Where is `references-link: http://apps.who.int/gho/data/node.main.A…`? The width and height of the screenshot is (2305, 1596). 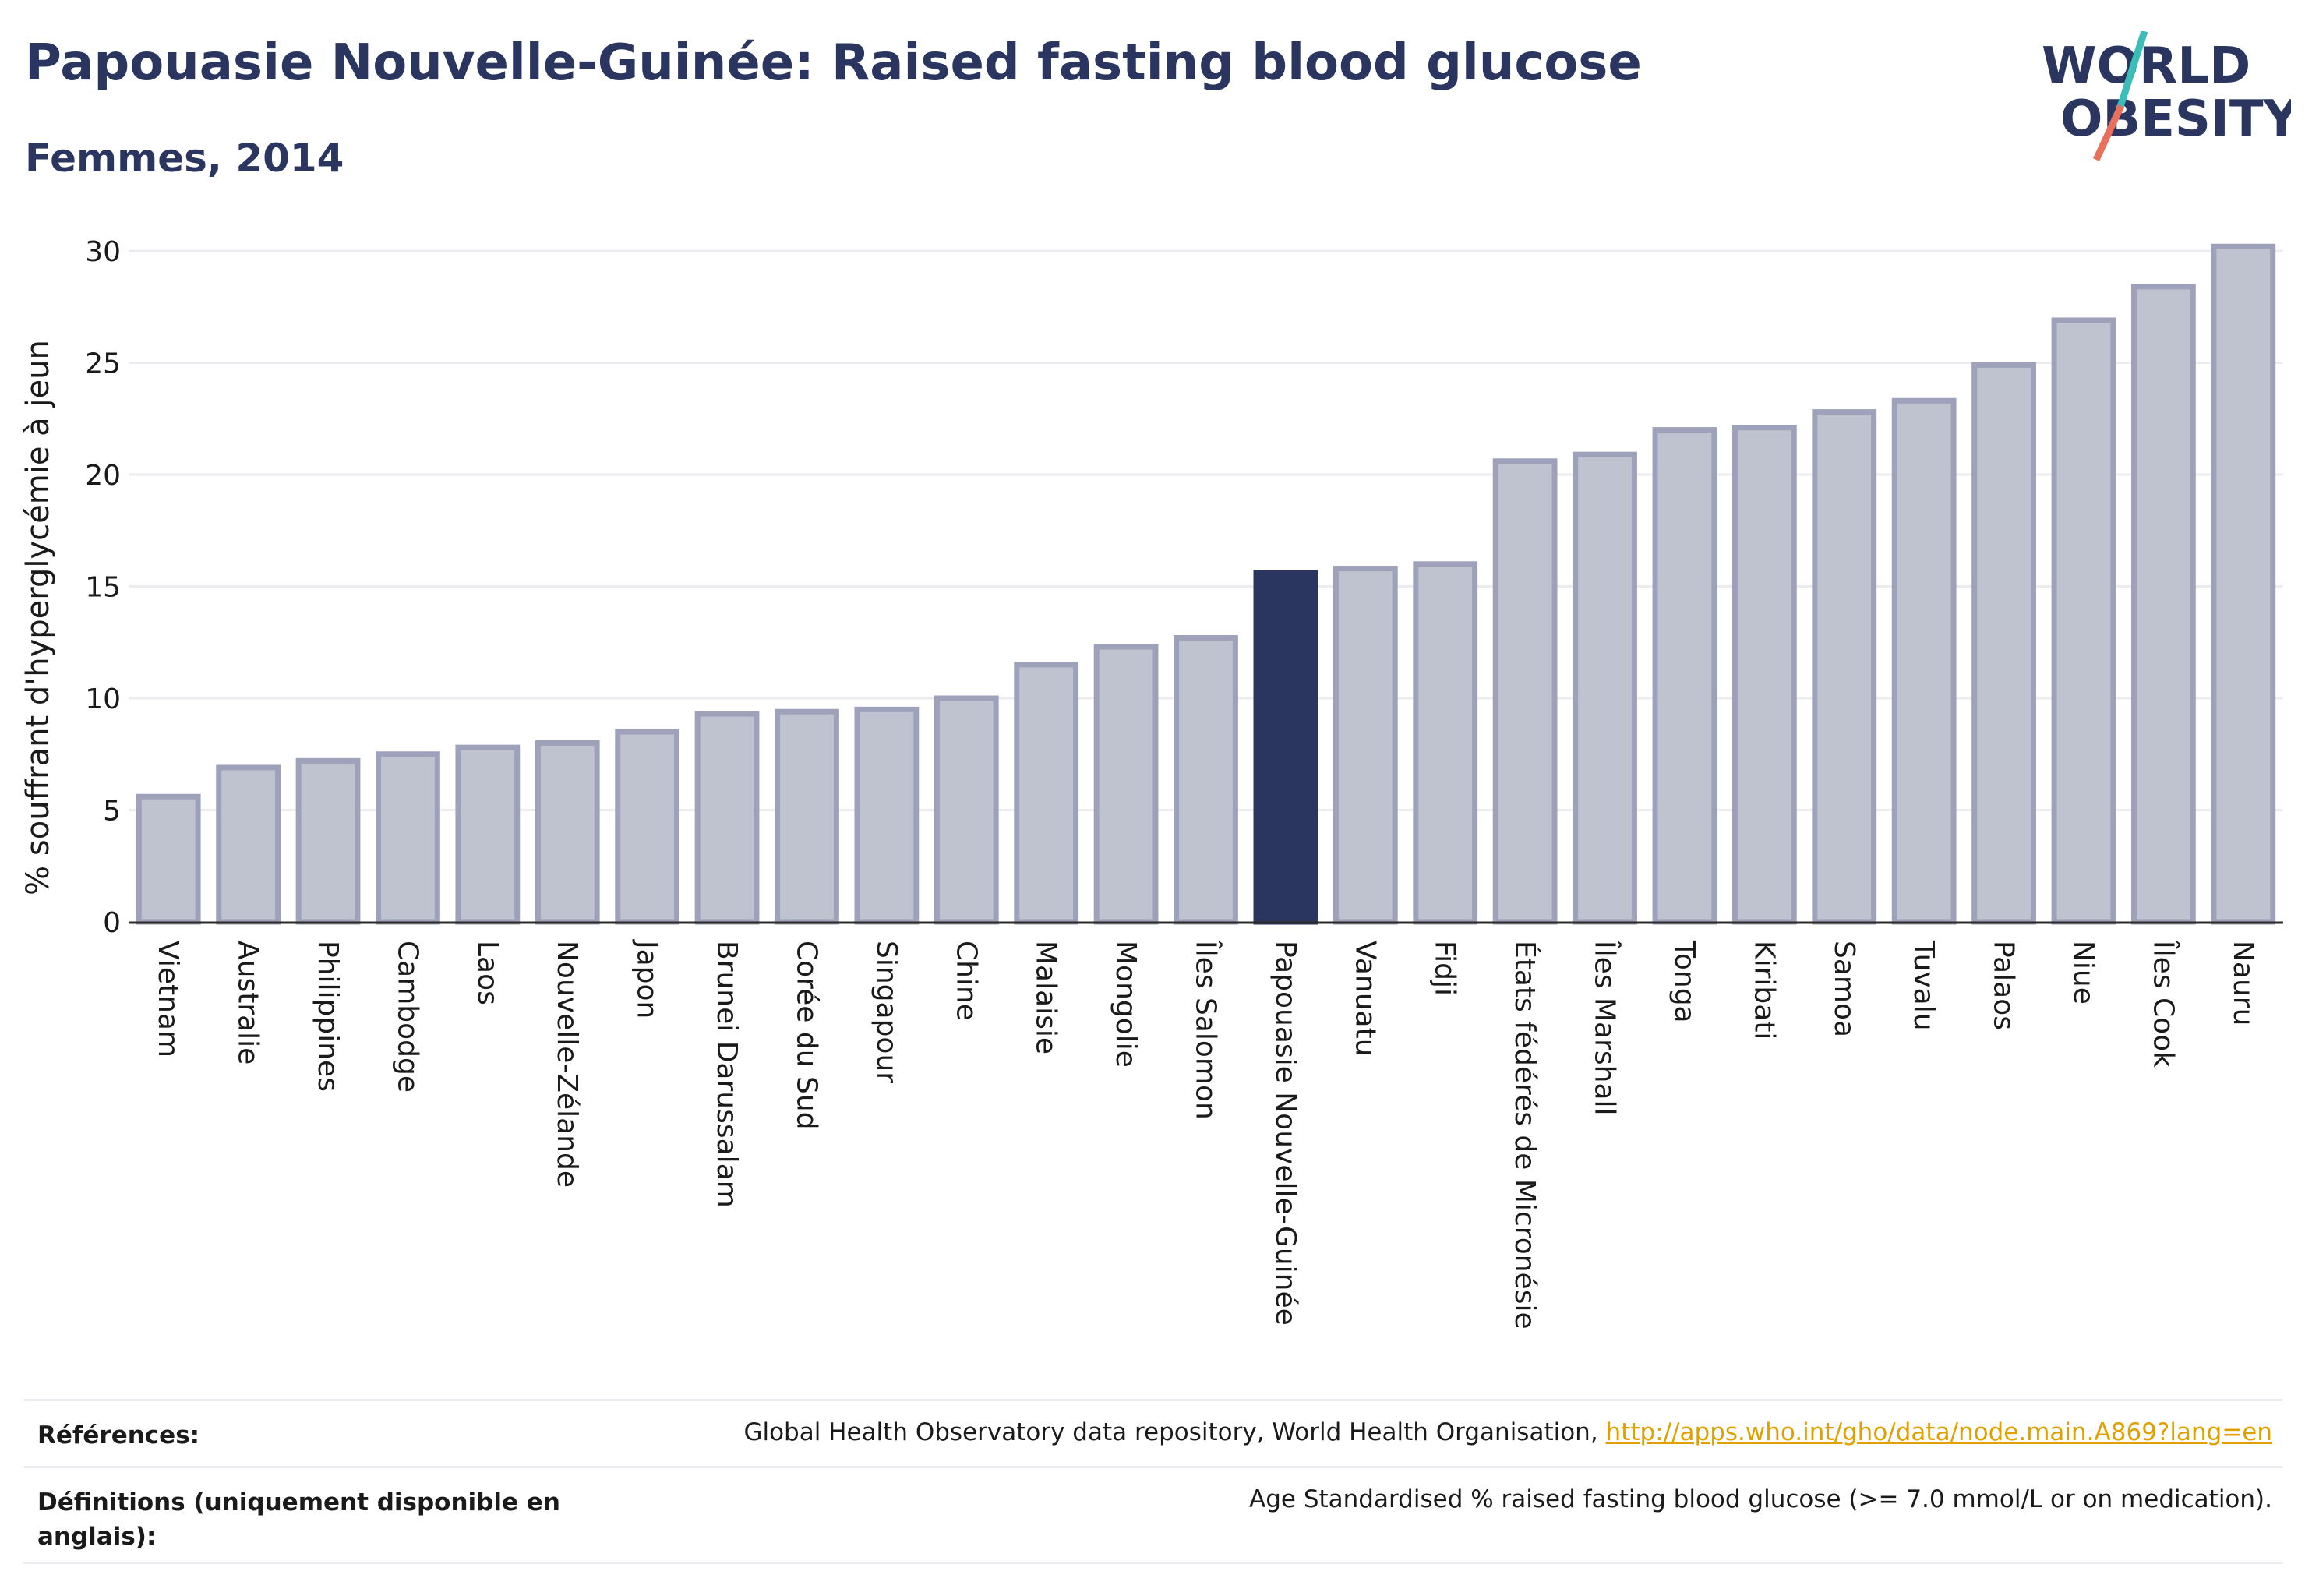 references-link: http://apps.who.int/gho/data/node.main.A… is located at coordinates (1939, 1432).